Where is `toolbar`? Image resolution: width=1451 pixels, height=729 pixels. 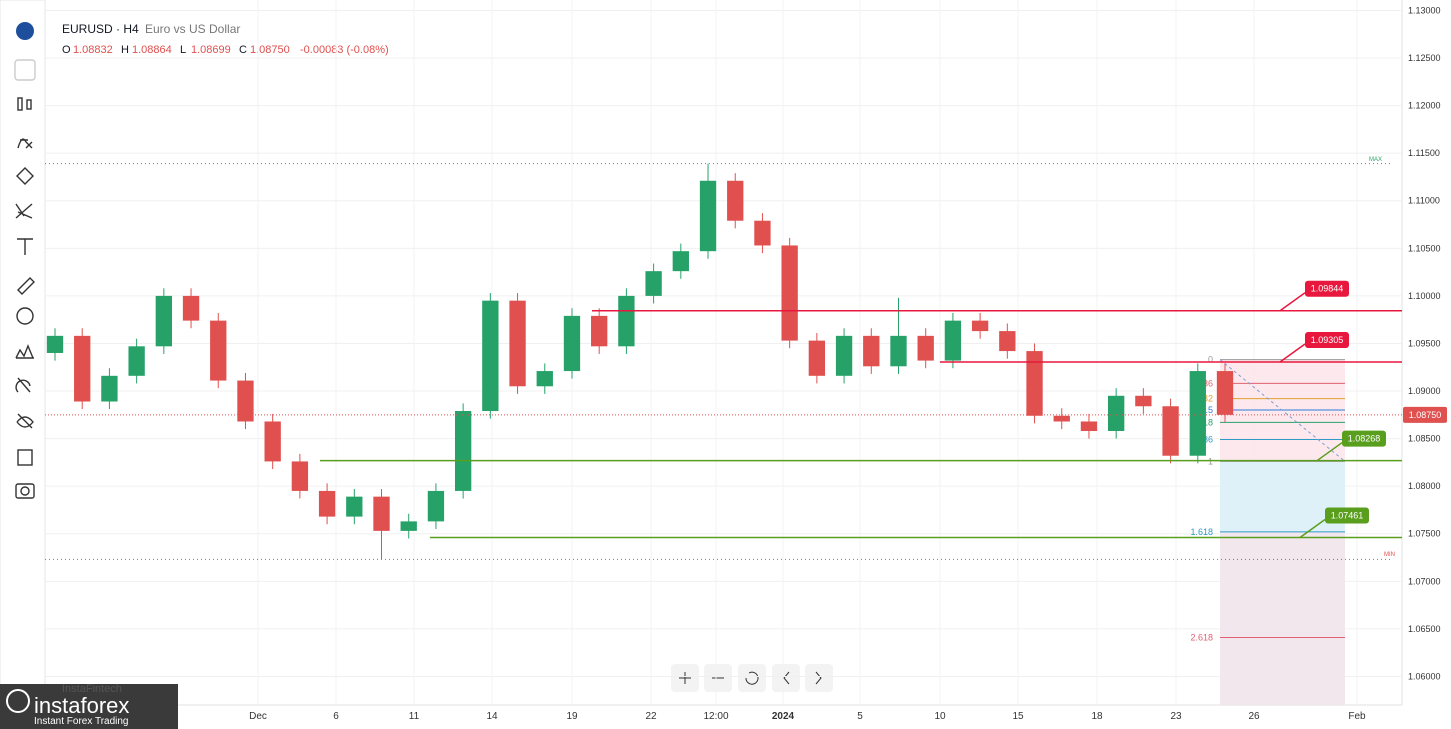
toolbar is located at coordinates (23, 364).